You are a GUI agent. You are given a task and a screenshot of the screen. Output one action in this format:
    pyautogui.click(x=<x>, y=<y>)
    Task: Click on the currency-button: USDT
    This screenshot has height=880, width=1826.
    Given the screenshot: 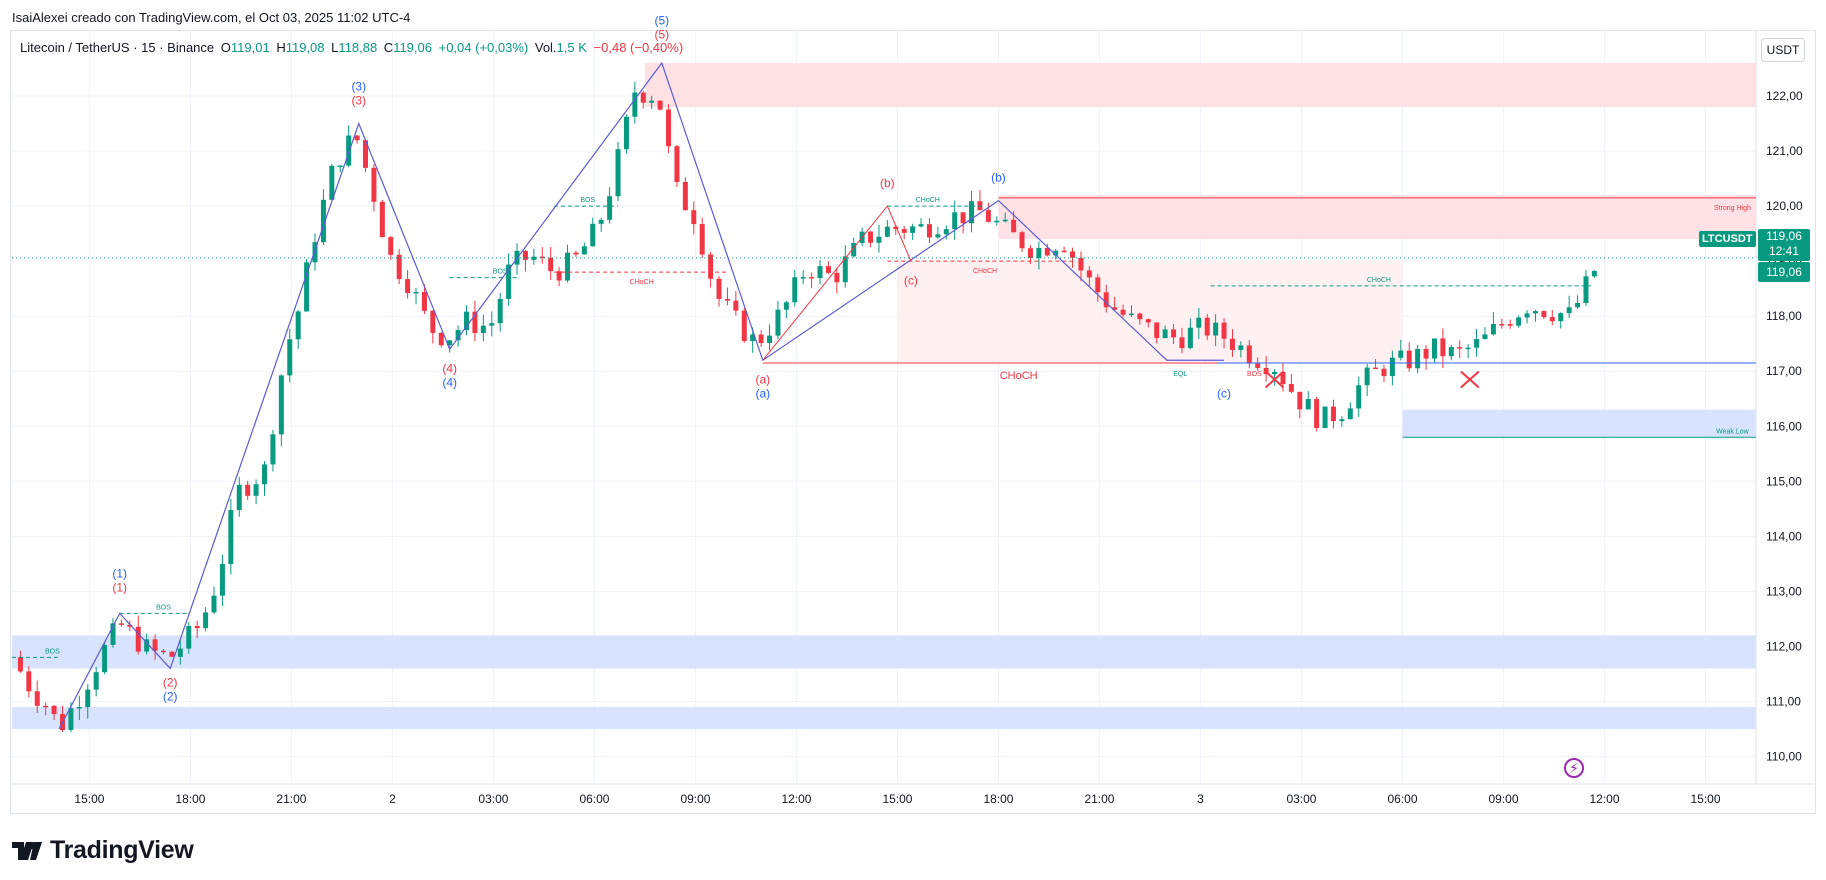 What is the action you would take?
    pyautogui.click(x=1783, y=50)
    